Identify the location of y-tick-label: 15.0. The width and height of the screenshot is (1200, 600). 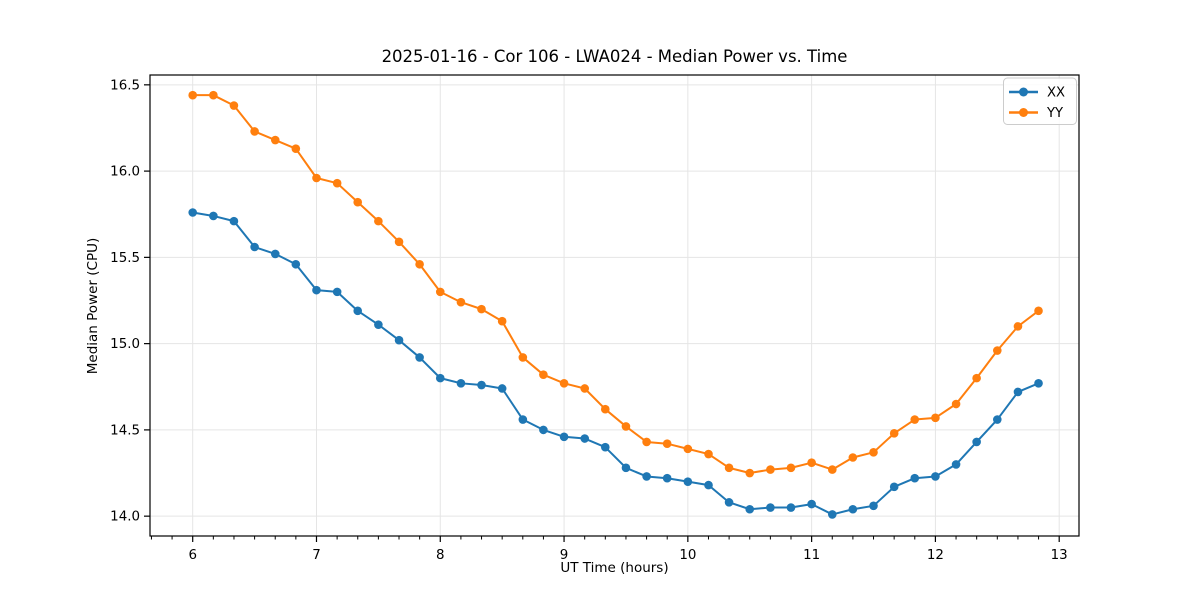
(125, 344).